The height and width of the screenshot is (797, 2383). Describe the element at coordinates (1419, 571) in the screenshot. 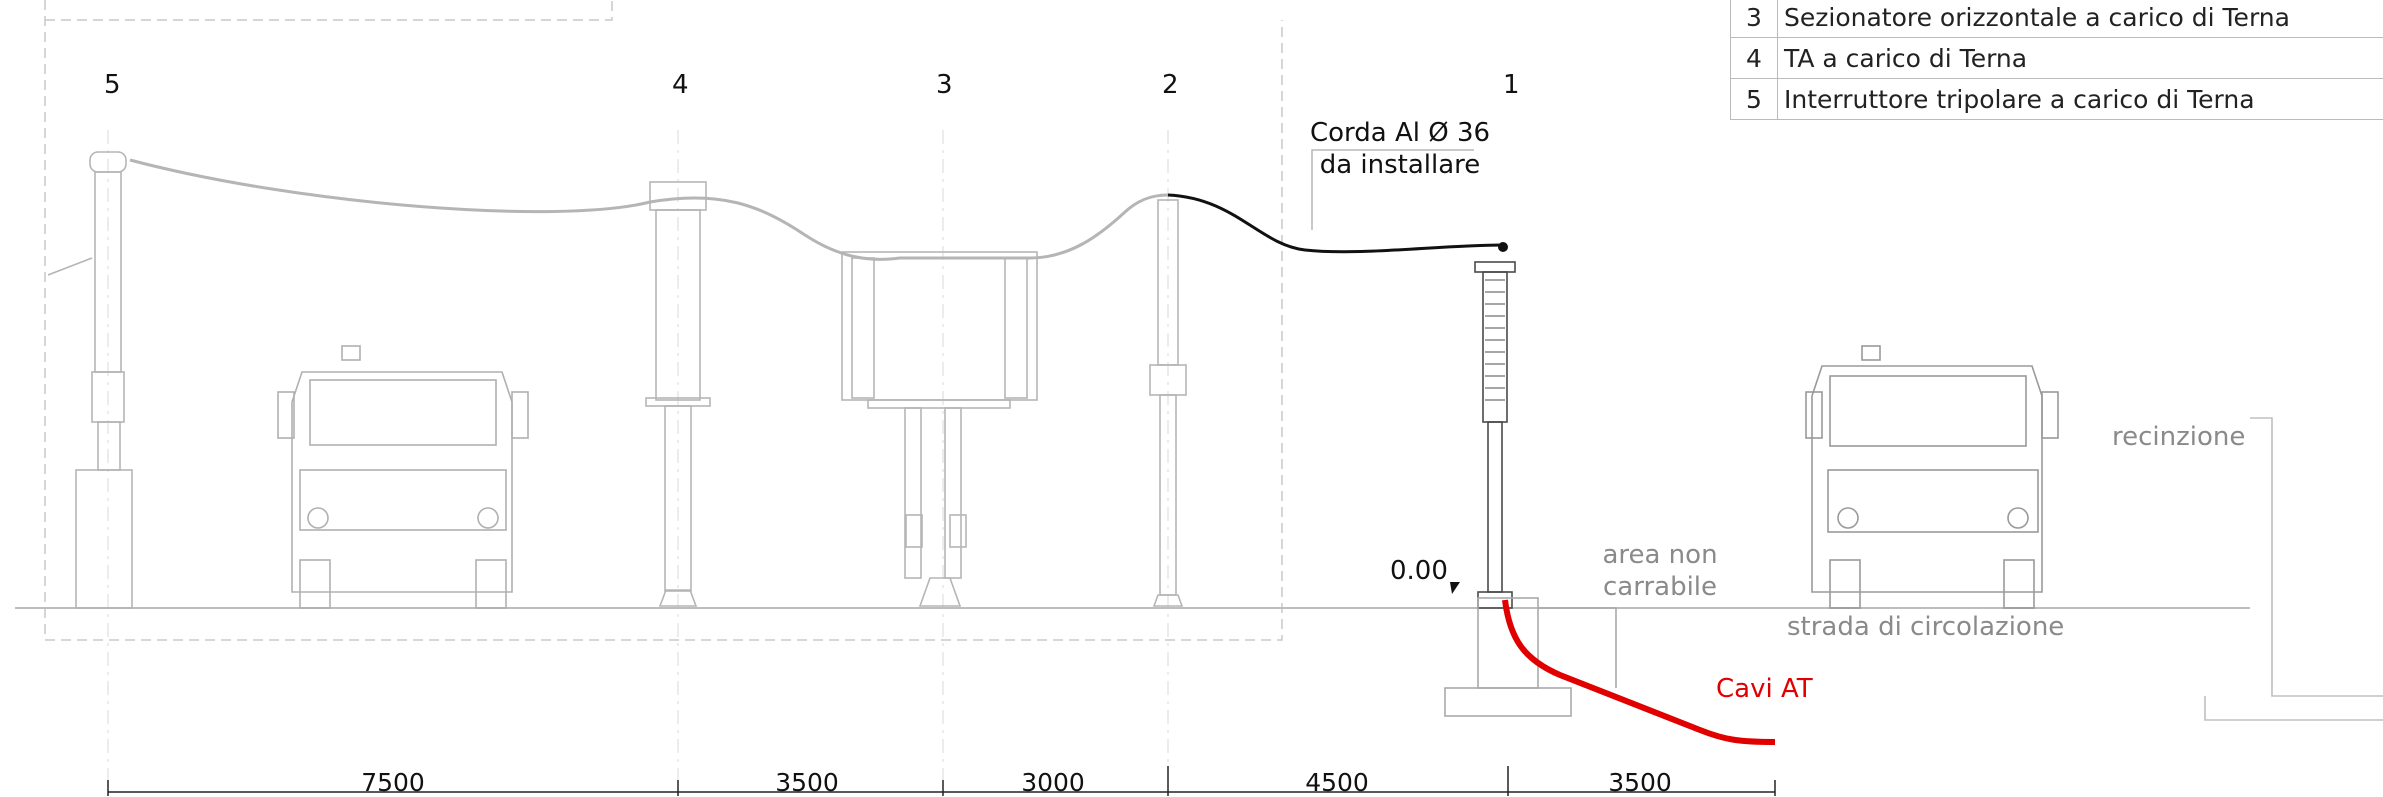

I see `level-label: 0.00` at that location.